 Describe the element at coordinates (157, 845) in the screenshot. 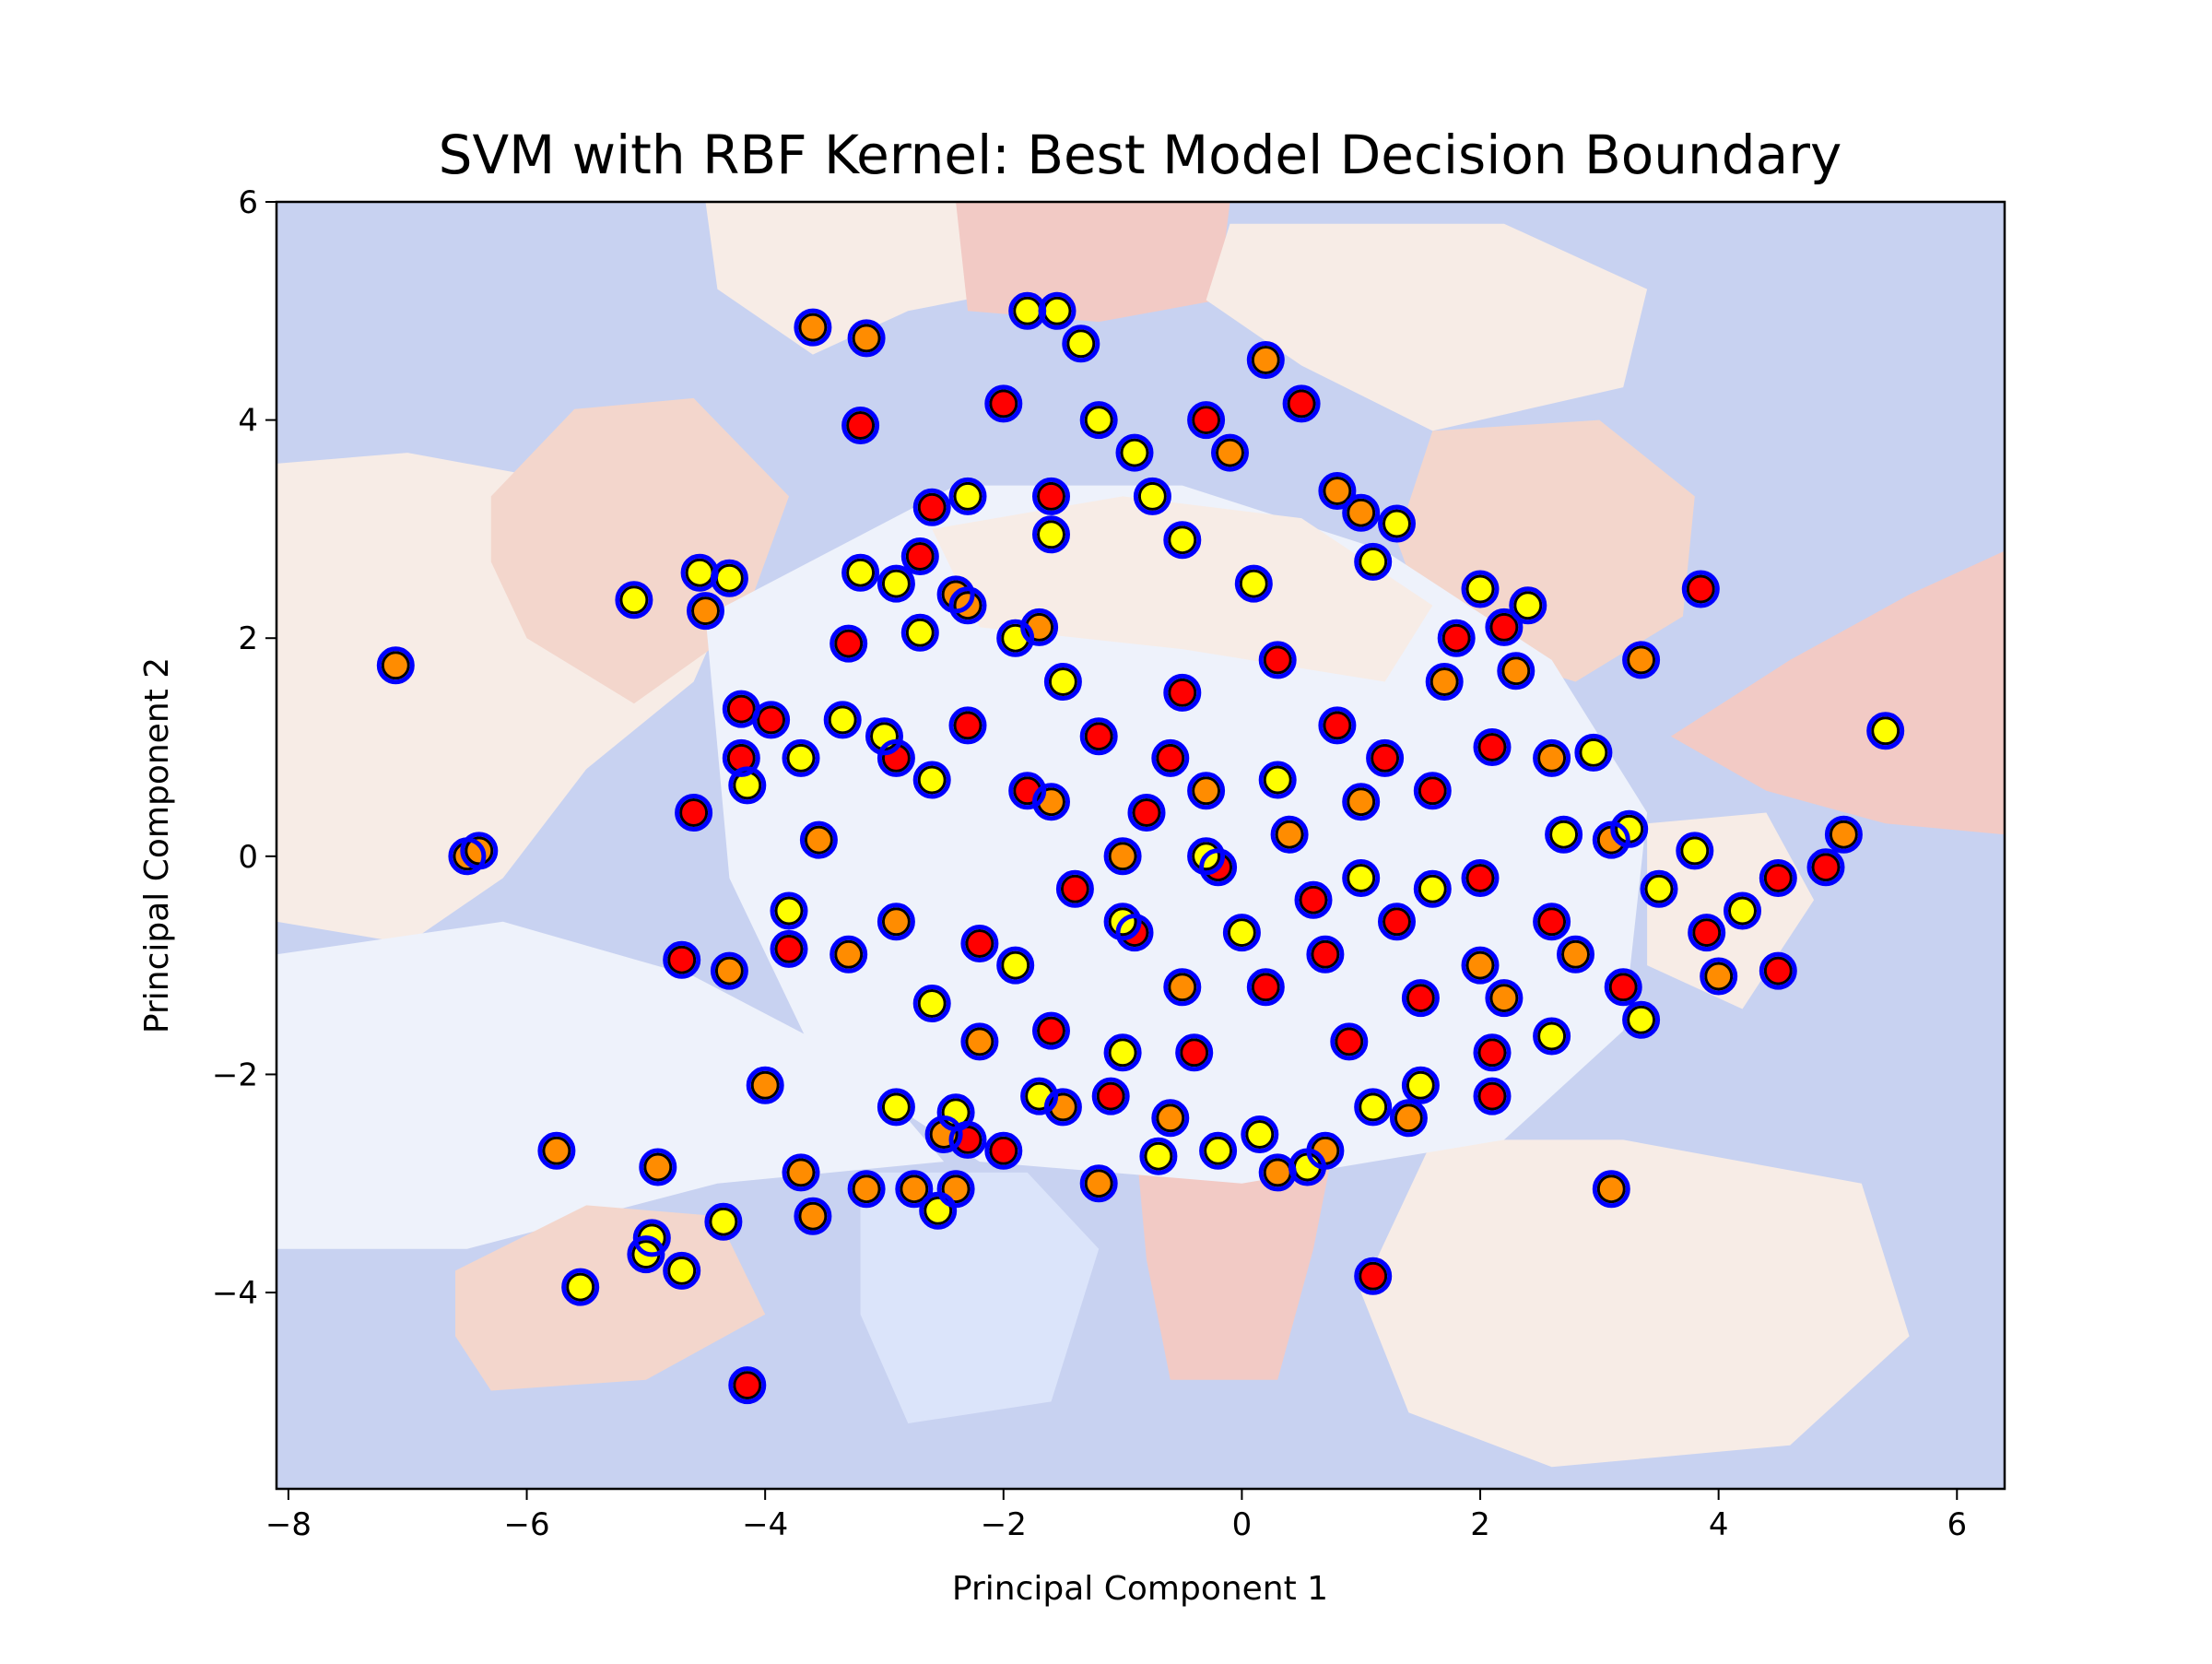

I see `y-axis-label: Principal Component 2` at that location.